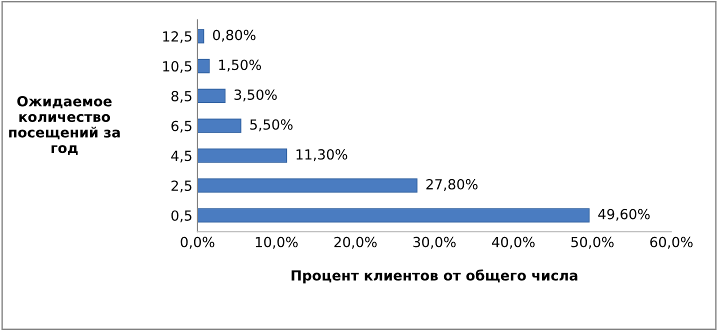  What do you see at coordinates (434, 242) in the screenshot?
I see `x-tick-label: 30,0%` at bounding box center [434, 242].